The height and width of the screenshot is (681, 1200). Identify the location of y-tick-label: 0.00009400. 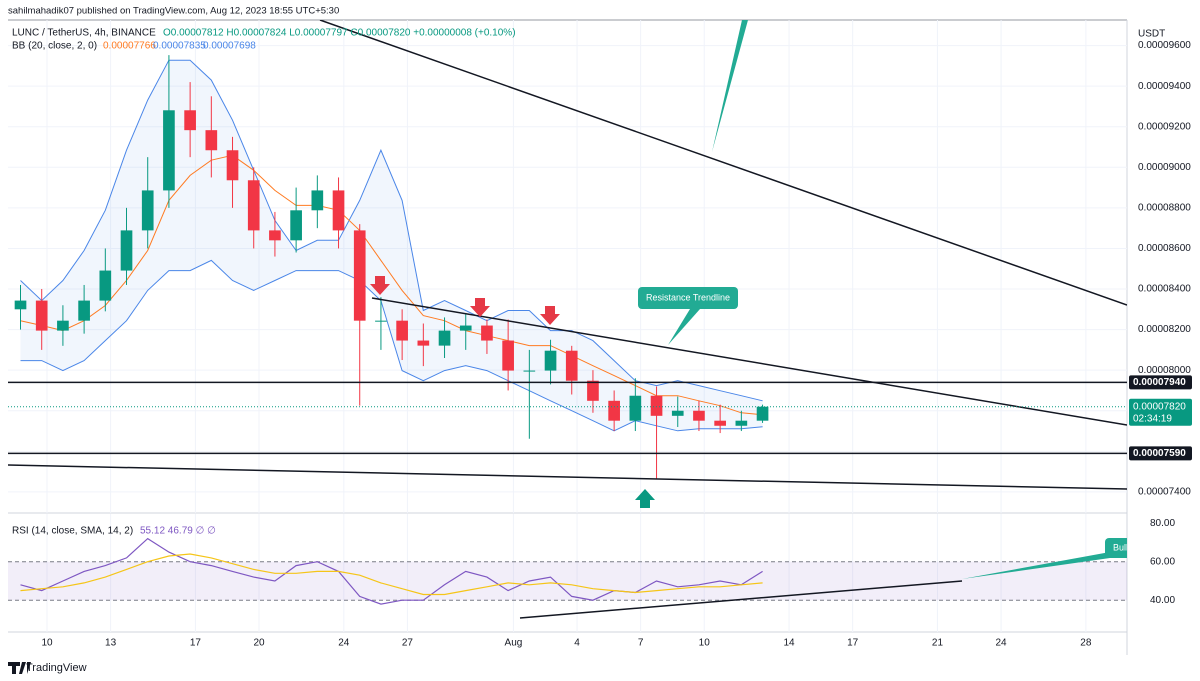
(1164, 86).